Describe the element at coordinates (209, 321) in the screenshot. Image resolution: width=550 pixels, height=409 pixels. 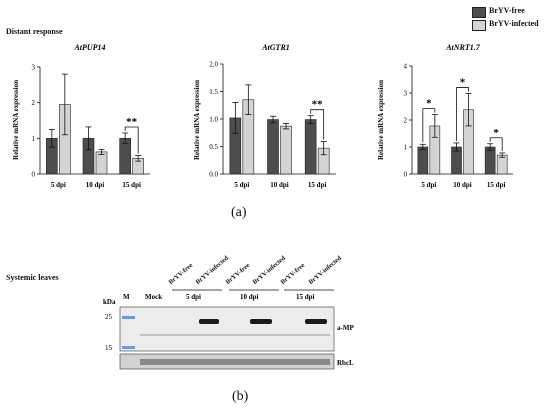
I see `mp-band-5dpi` at that location.